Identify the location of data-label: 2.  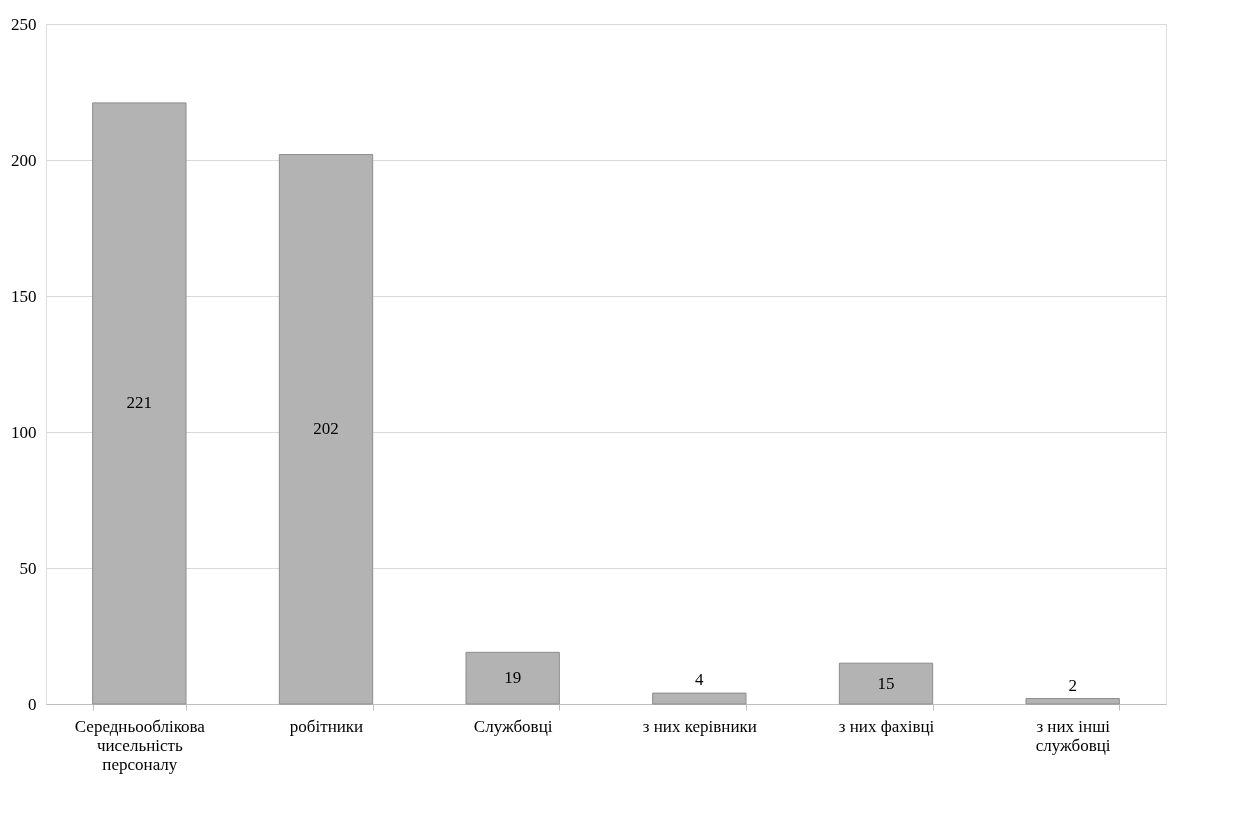
(1072, 685).